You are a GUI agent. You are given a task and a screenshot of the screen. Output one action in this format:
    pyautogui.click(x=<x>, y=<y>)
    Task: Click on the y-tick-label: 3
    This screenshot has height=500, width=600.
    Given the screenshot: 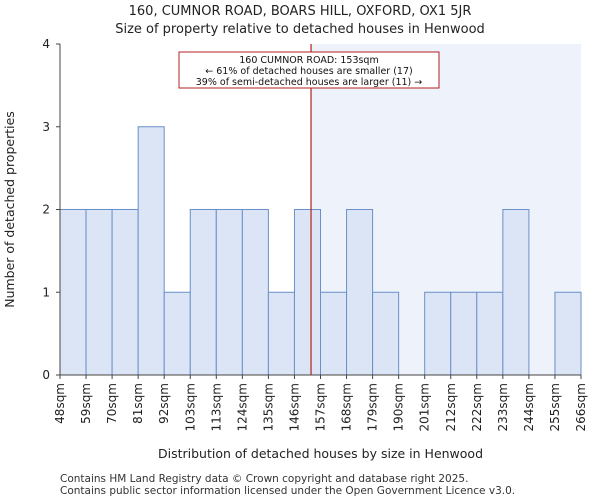 What is the action you would take?
    pyautogui.click(x=46, y=127)
    